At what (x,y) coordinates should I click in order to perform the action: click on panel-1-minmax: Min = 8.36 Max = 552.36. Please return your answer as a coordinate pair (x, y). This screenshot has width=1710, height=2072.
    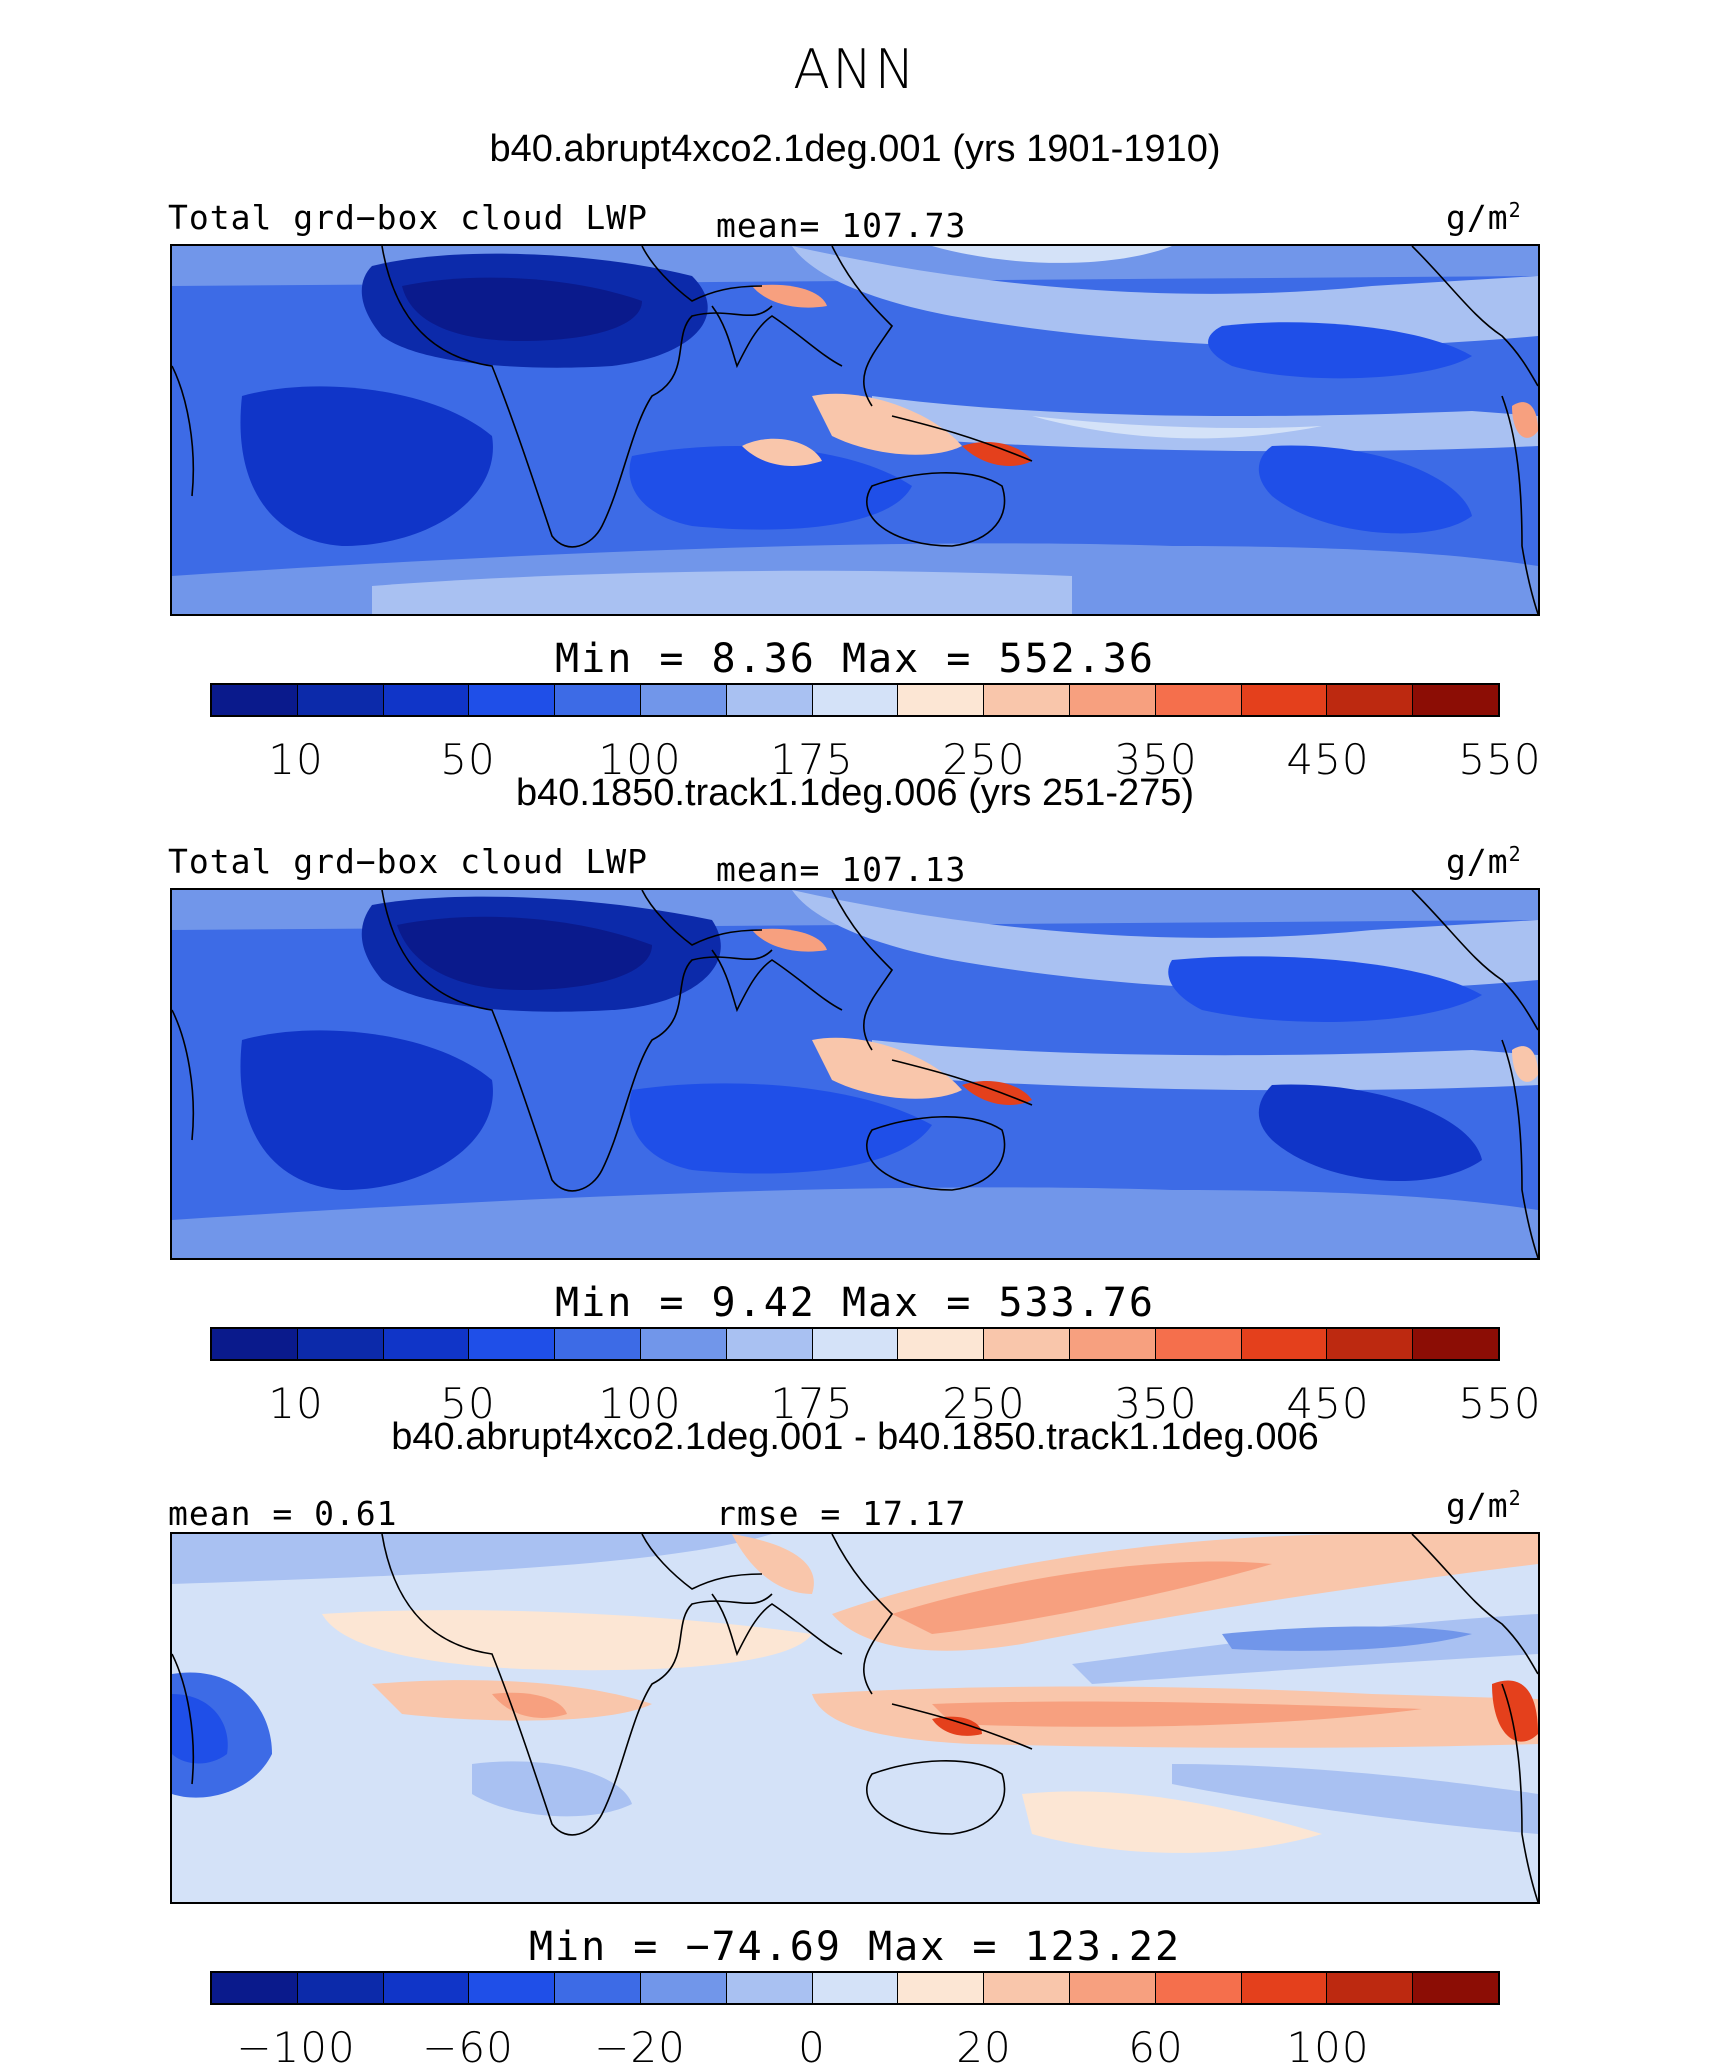
    Looking at the image, I should click on (855, 659).